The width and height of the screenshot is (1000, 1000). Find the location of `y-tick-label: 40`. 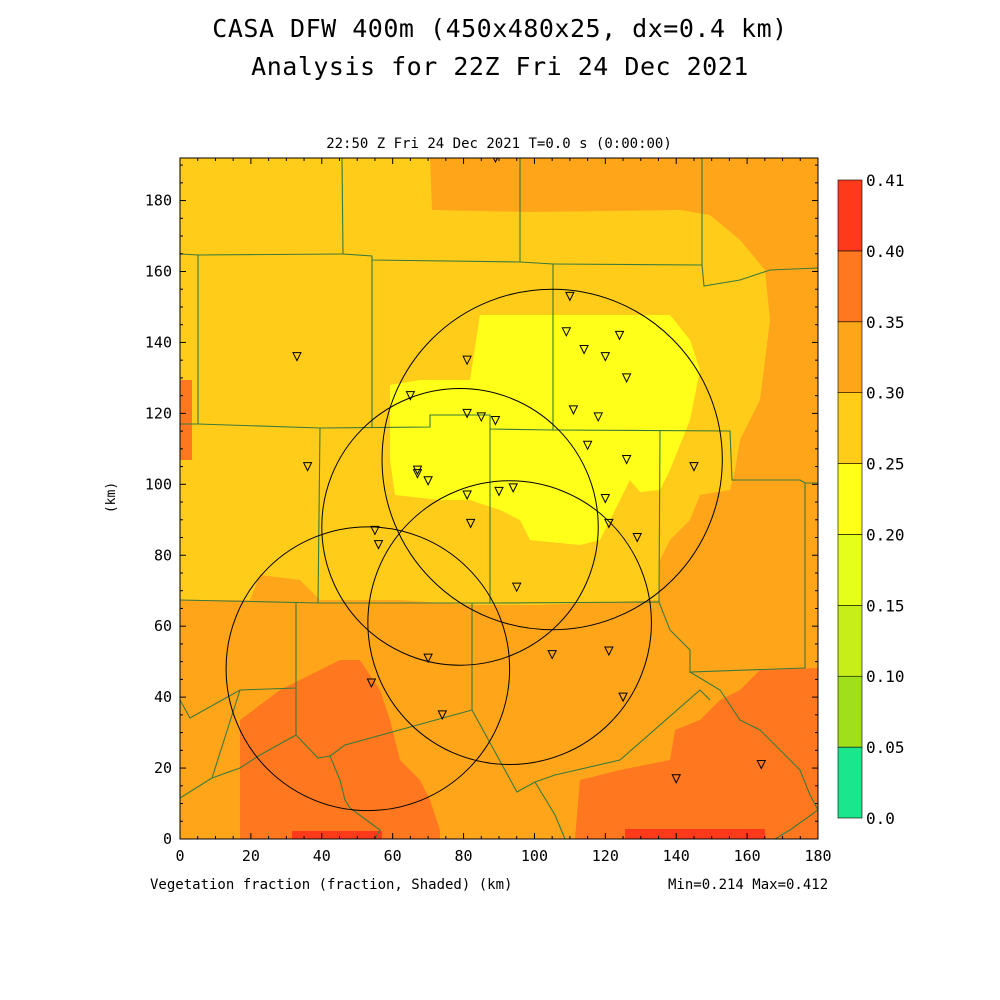

y-tick-label: 40 is located at coordinates (163, 697).